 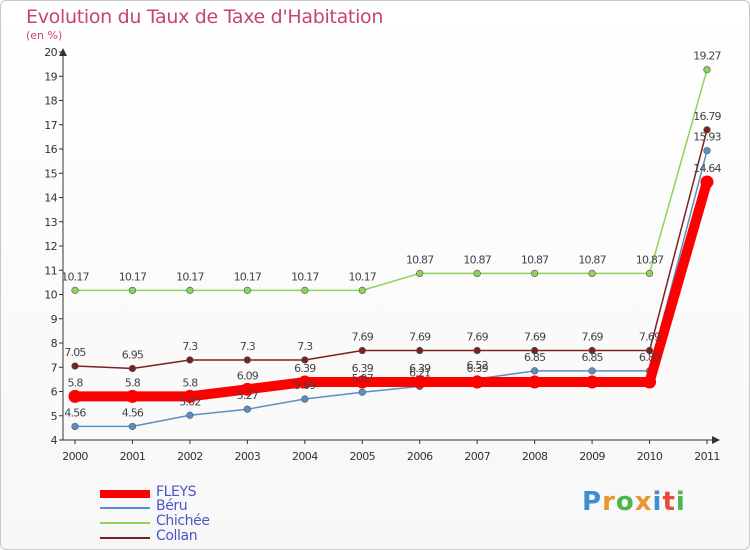 I want to click on y-tick-label: 18, so click(x=50, y=101).